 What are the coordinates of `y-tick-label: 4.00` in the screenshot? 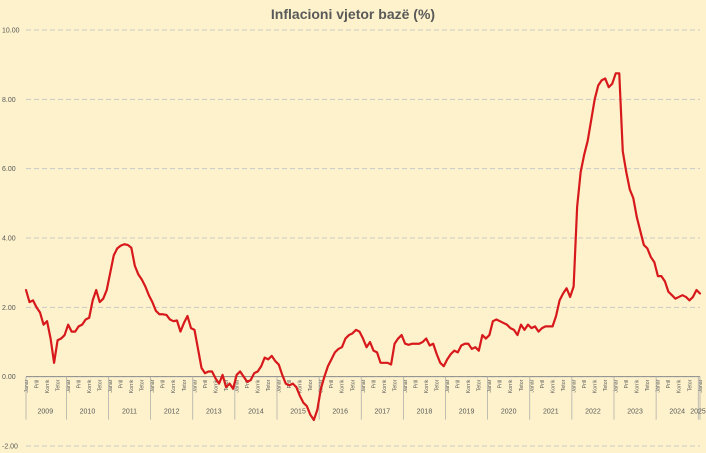 It's located at (9, 239).